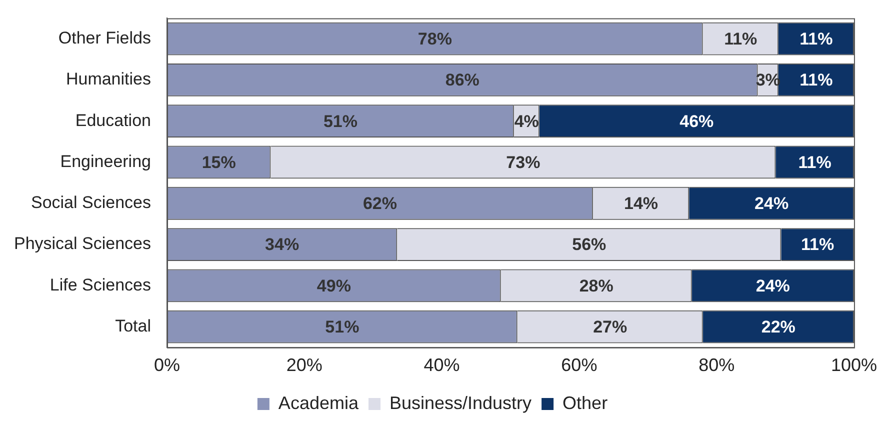 This screenshot has width=885, height=423. What do you see at coordinates (219, 162) in the screenshot?
I see `data-label: 15%` at bounding box center [219, 162].